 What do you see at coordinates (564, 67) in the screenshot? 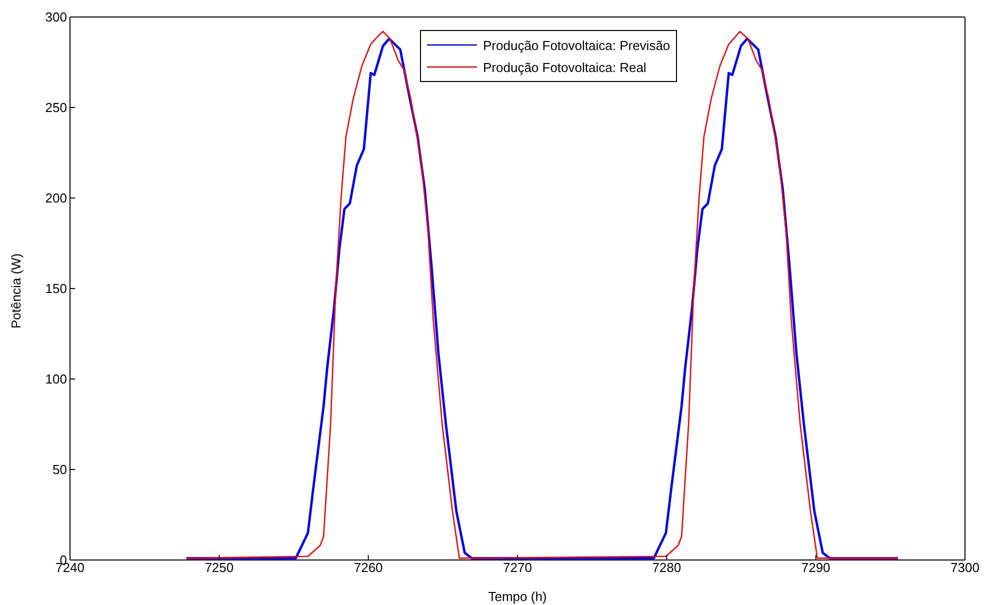
I see `legend-label: Produção Fotovoltaica: Real` at bounding box center [564, 67].